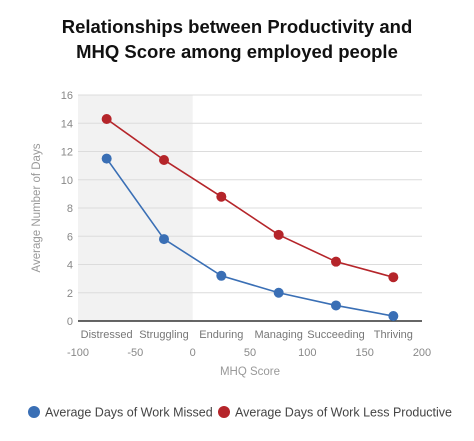  What do you see at coordinates (70, 322) in the screenshot?
I see `y-tick-label: 0` at bounding box center [70, 322].